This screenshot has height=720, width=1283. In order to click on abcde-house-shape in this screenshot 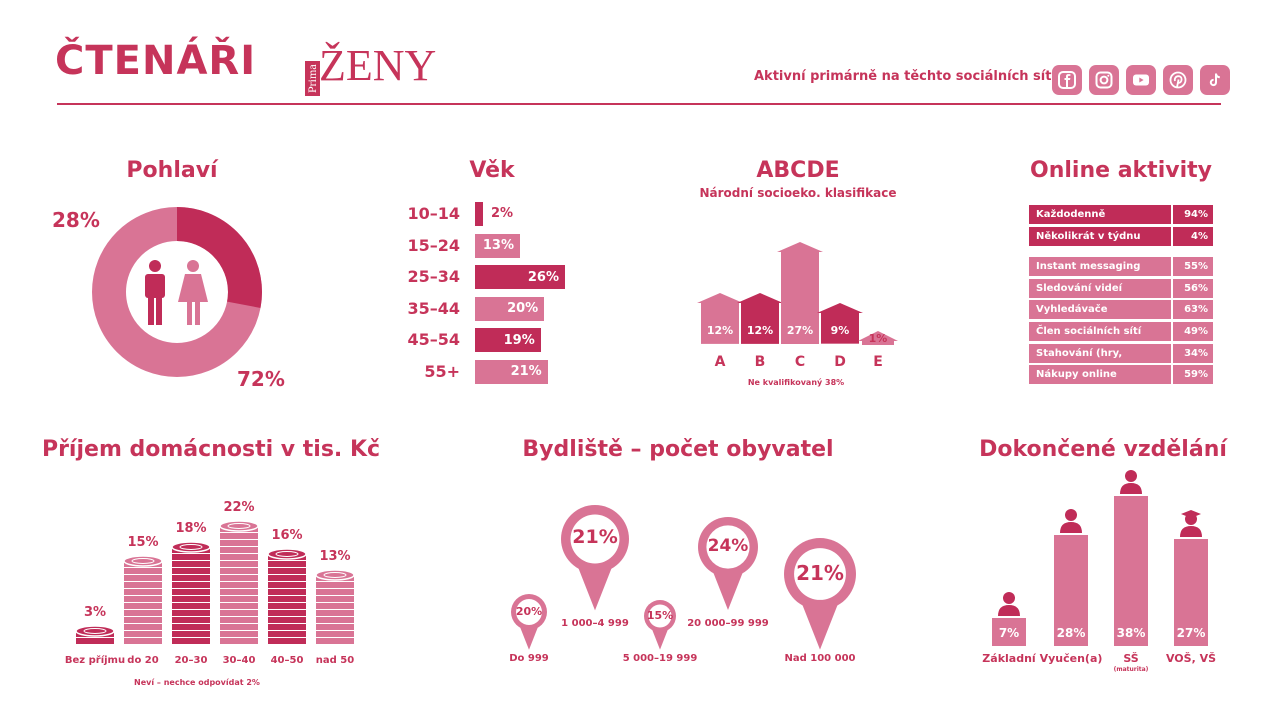, I will do `click(760, 318)`.